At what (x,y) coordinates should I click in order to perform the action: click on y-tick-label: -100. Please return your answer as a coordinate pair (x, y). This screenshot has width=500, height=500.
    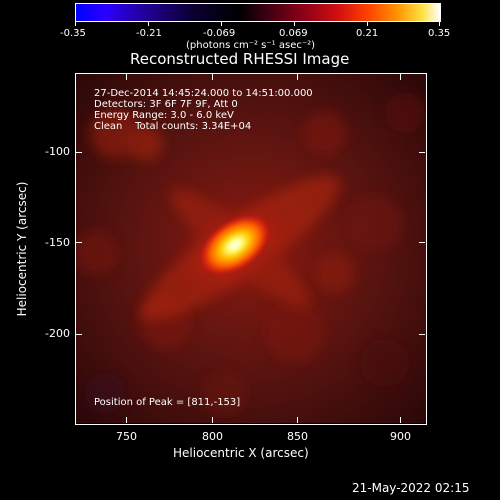
    Looking at the image, I should click on (57, 151).